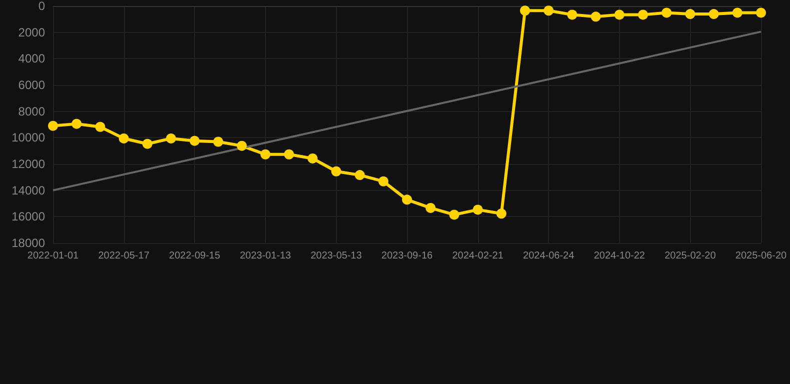 The height and width of the screenshot is (384, 790). I want to click on y-tick-label: 2000, so click(32, 32).